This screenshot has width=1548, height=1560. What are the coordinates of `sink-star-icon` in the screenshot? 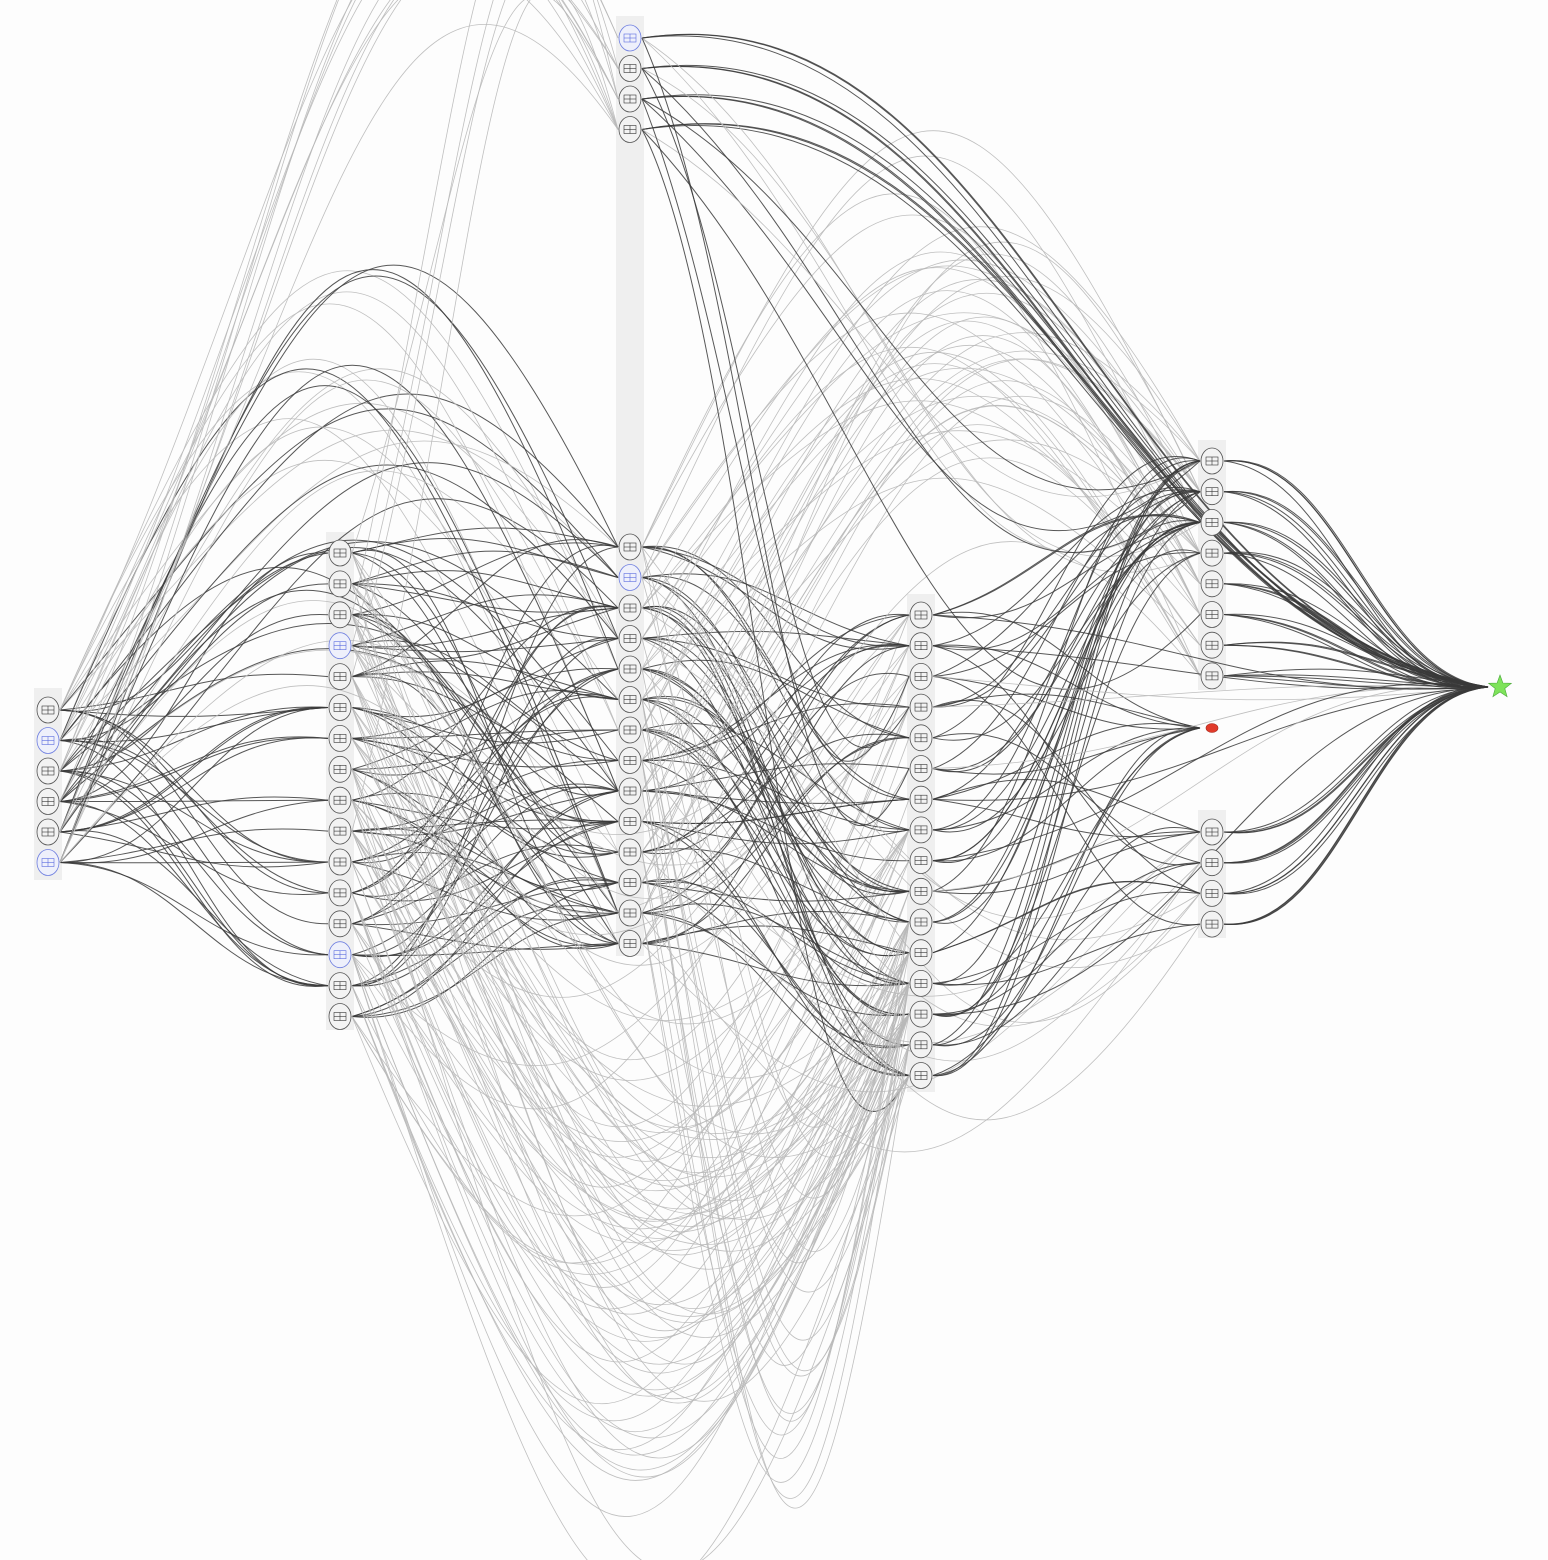 It's located at (1500, 686).